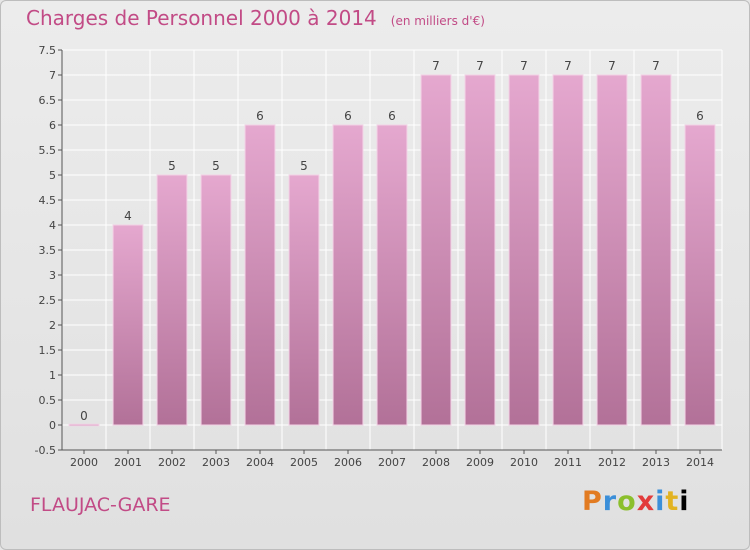 The height and width of the screenshot is (550, 750). What do you see at coordinates (627, 501) in the screenshot?
I see `logo-letter: o` at bounding box center [627, 501].